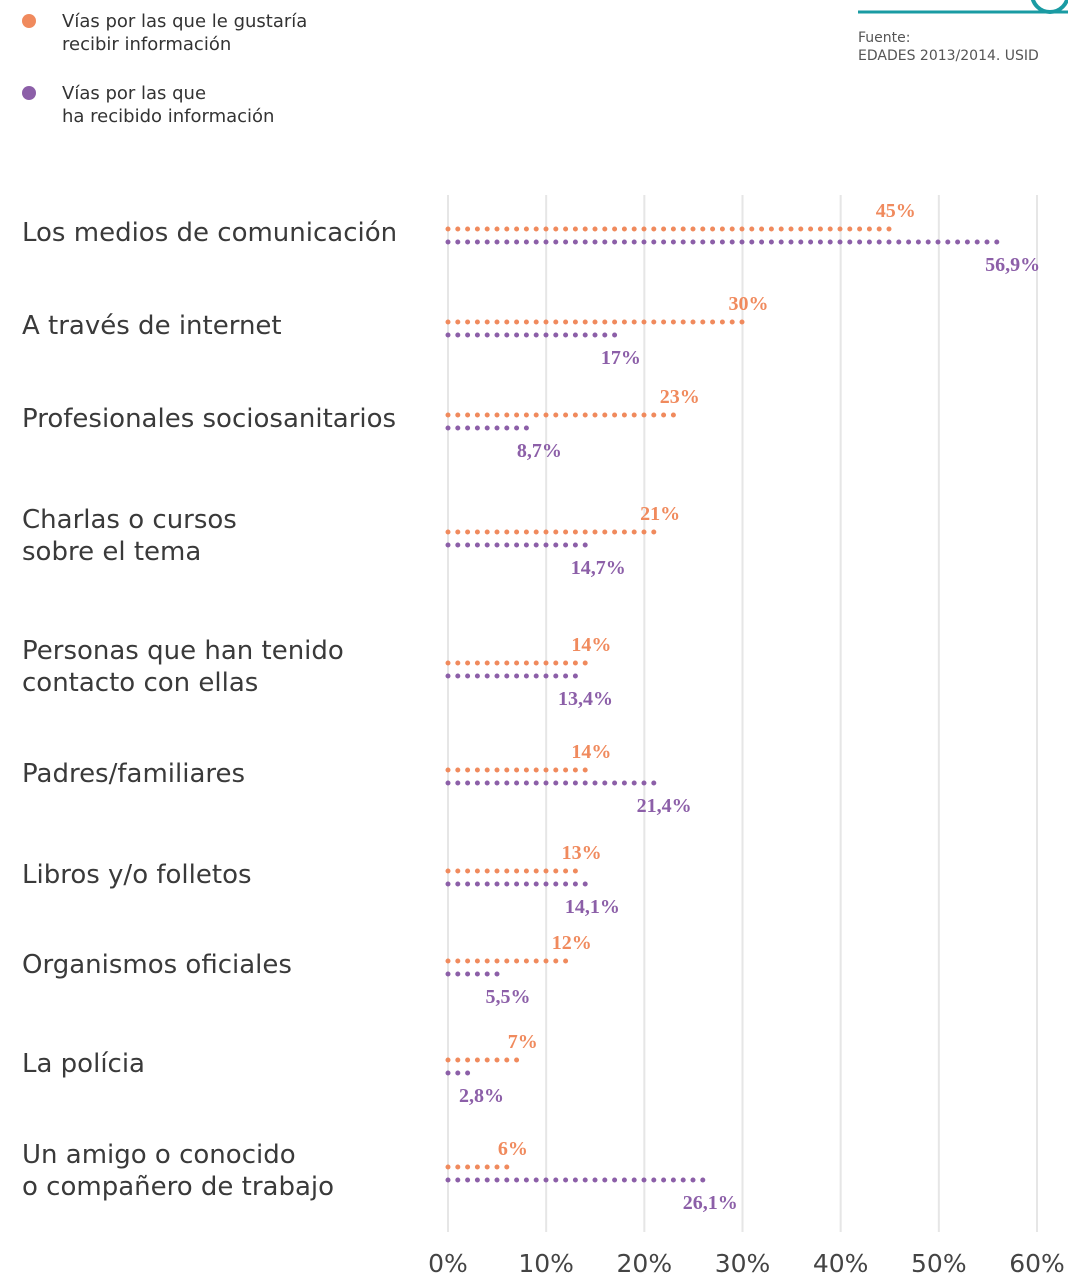  Describe the element at coordinates (129, 536) in the screenshot. I see `category-label: Charlas o cursos sobre el tema` at that location.